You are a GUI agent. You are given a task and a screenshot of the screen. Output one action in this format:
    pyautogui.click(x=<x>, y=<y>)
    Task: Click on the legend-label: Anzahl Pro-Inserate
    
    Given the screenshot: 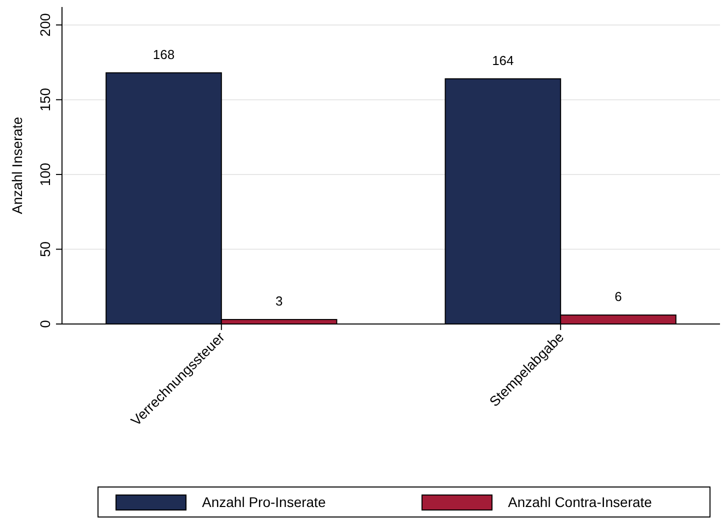 What is the action you would take?
    pyautogui.click(x=264, y=502)
    